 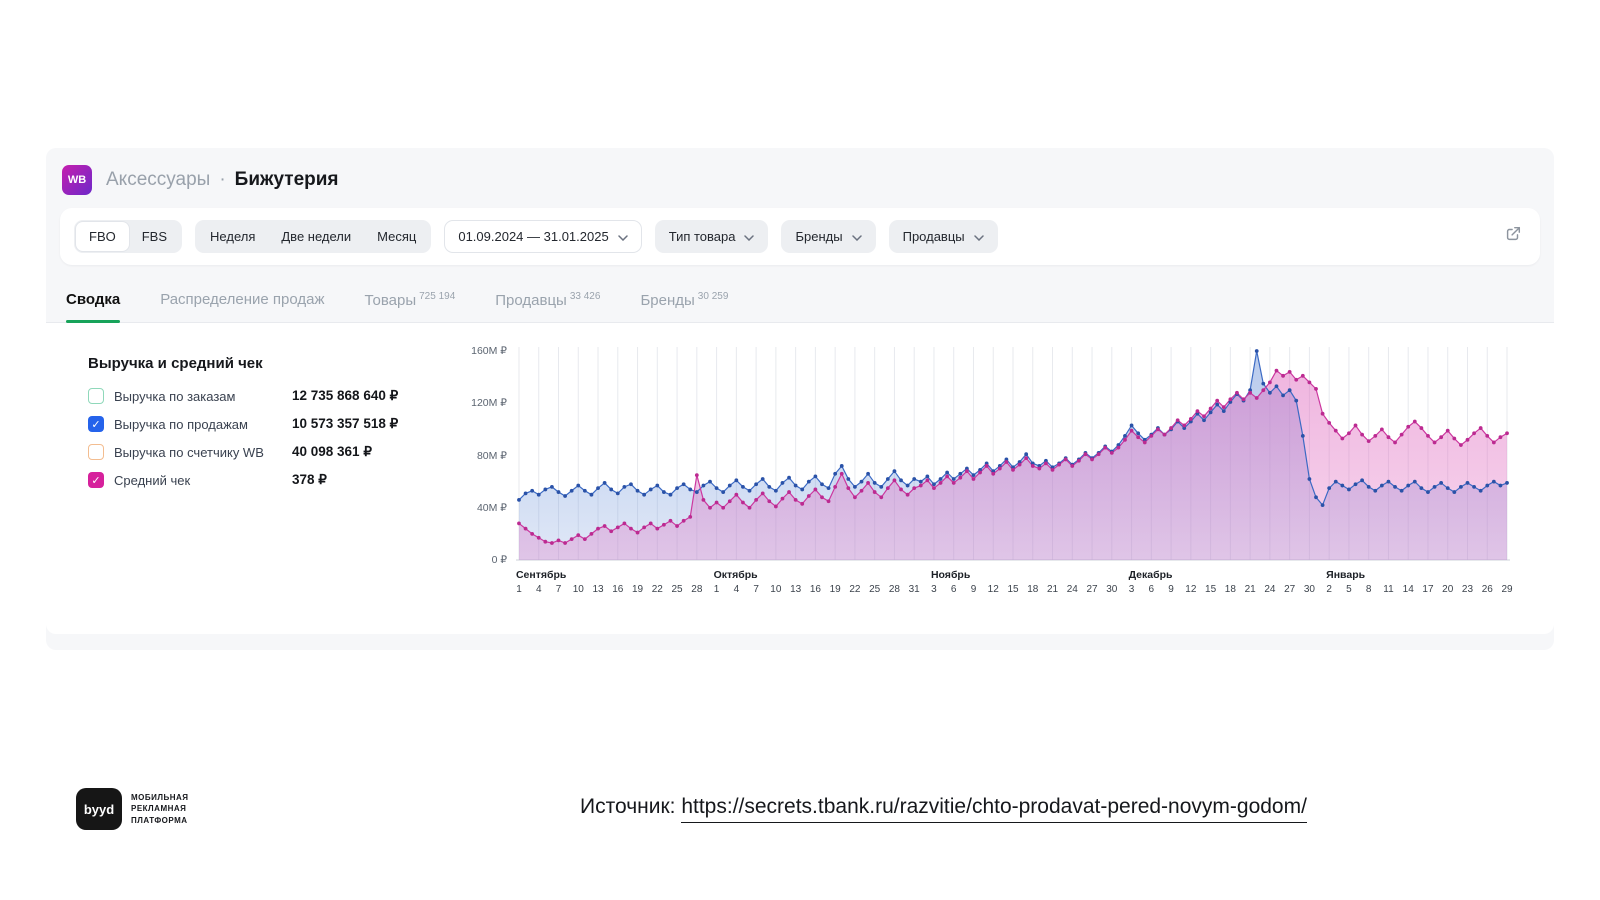 I want to click on x-axis-day-label: 5, so click(x=1349, y=589).